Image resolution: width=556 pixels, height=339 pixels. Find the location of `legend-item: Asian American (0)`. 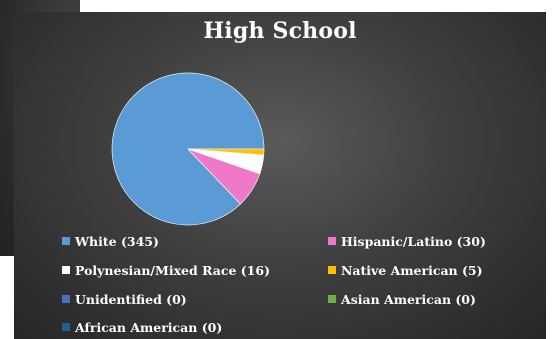

legend-item: Asian American (0) is located at coordinates (402, 299).